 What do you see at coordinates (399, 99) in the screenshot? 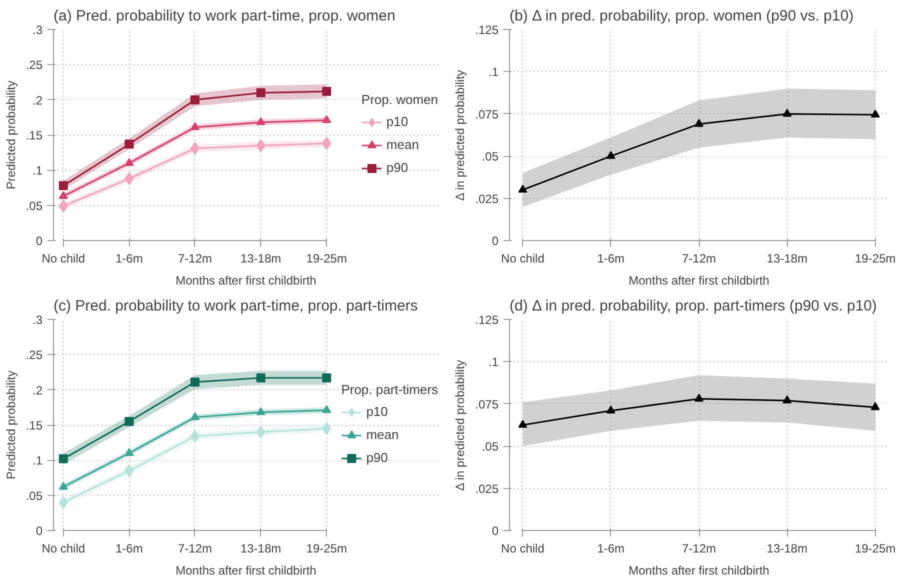
I see `legend-title: Prop. women` at bounding box center [399, 99].